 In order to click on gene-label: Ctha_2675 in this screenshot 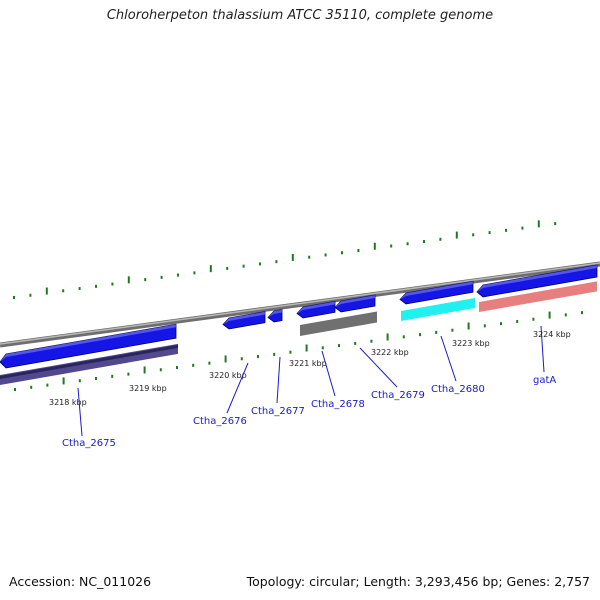, I will do `click(89, 443)`.